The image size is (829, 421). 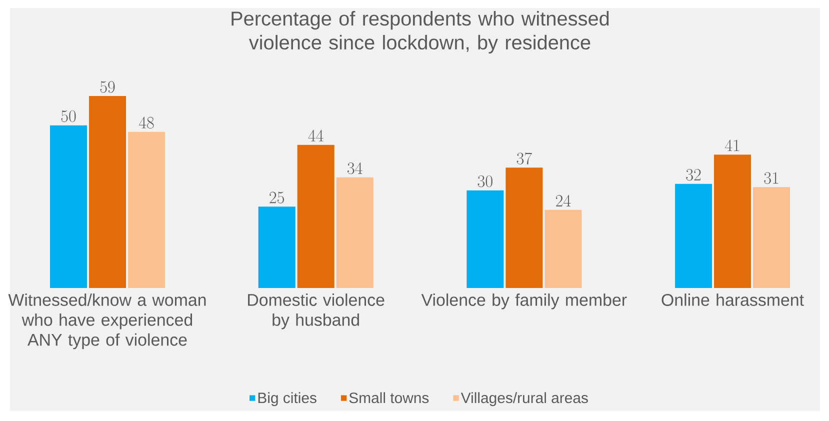 What do you see at coordinates (68, 116) in the screenshot?
I see `data-label: 50` at bounding box center [68, 116].